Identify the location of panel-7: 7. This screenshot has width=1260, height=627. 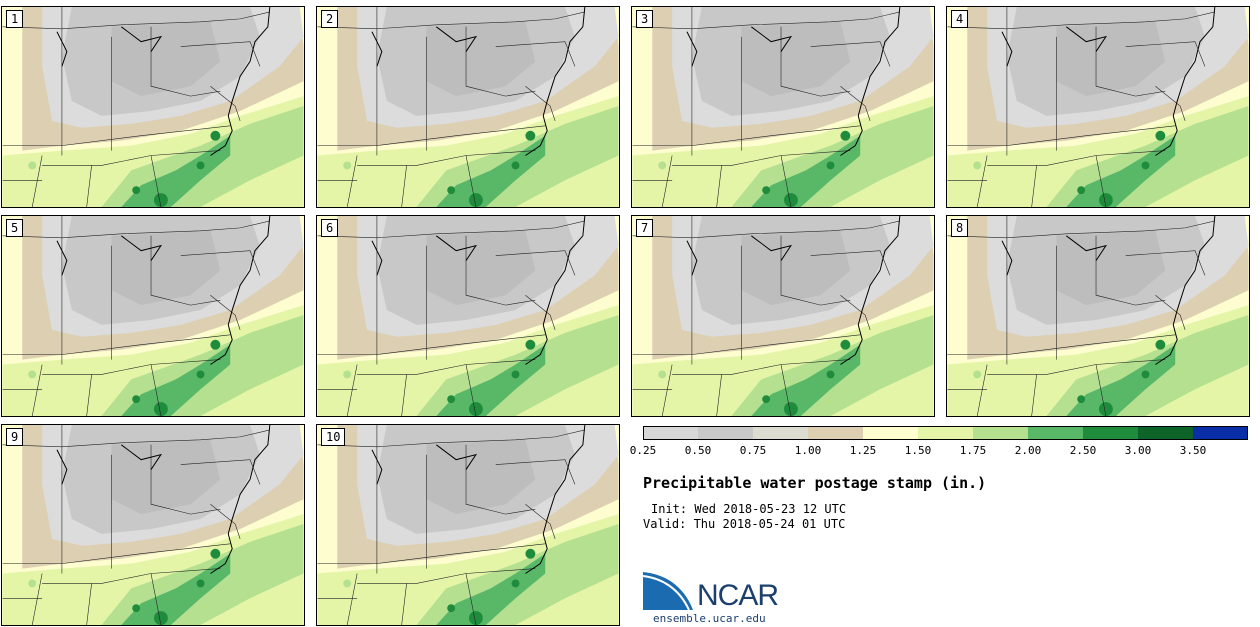
(783, 316).